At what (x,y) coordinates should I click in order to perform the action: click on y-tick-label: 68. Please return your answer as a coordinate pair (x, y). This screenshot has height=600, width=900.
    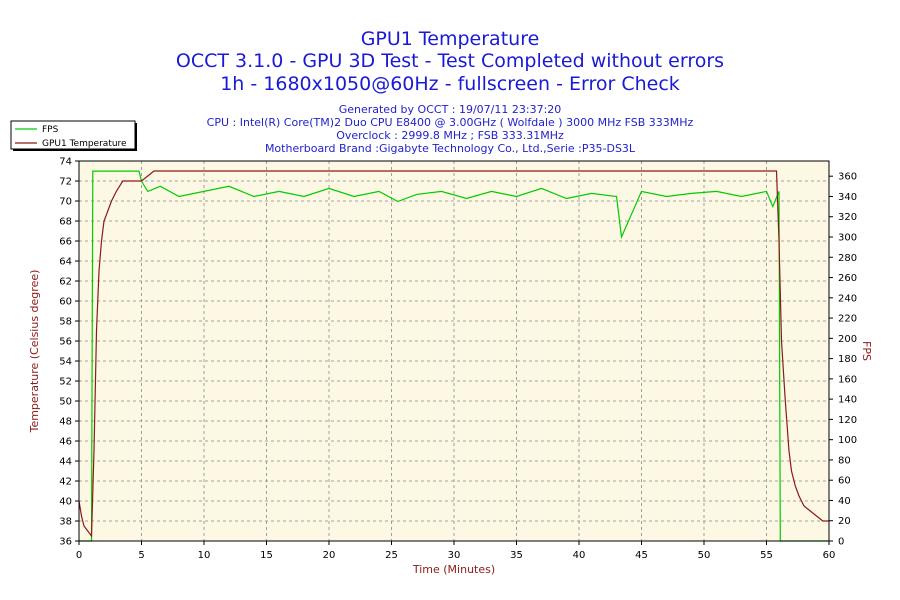
    Looking at the image, I should click on (65, 222).